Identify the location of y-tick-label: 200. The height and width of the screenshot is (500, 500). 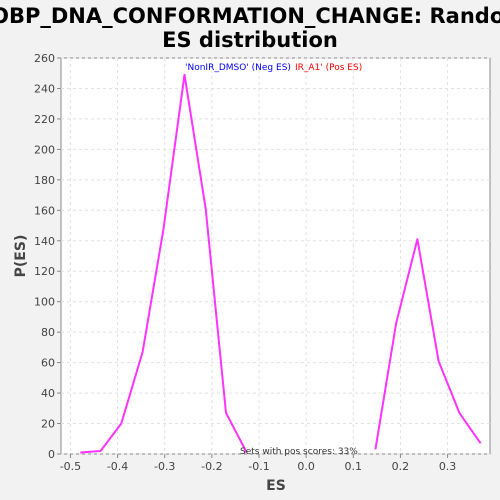
(44, 149).